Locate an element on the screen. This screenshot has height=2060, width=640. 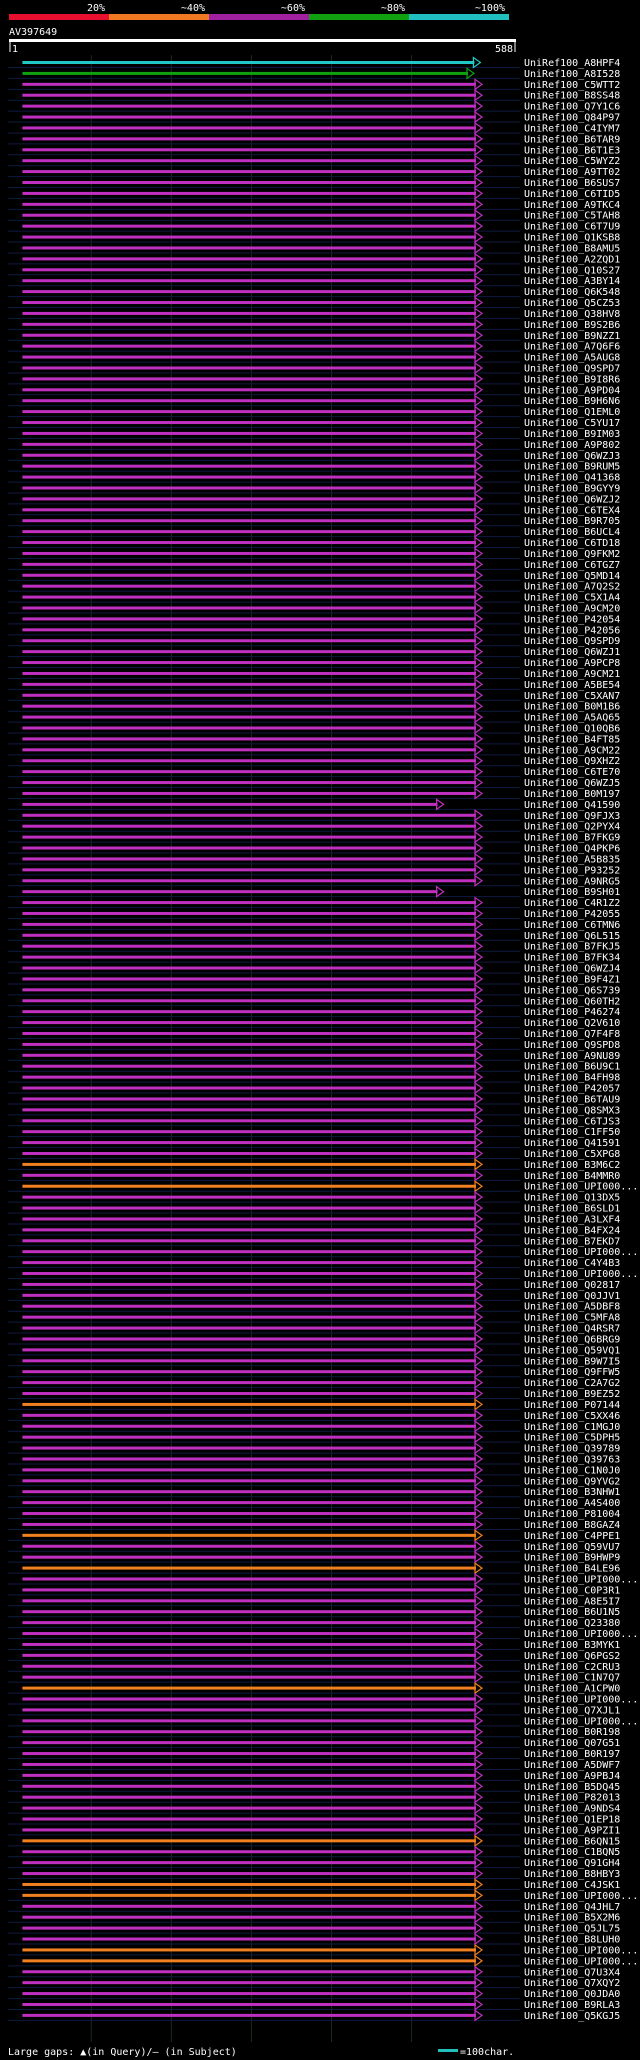
hit-label: UniRef100_A9CM20 is located at coordinates (572, 609).